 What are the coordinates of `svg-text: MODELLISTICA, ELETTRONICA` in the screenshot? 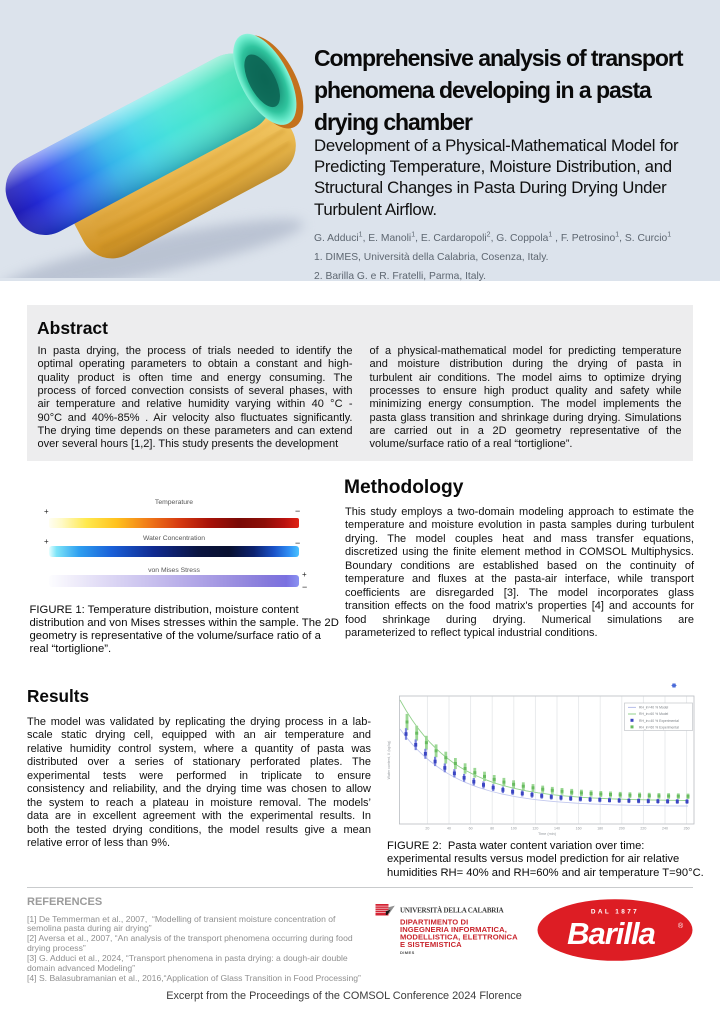 It's located at (459, 936).